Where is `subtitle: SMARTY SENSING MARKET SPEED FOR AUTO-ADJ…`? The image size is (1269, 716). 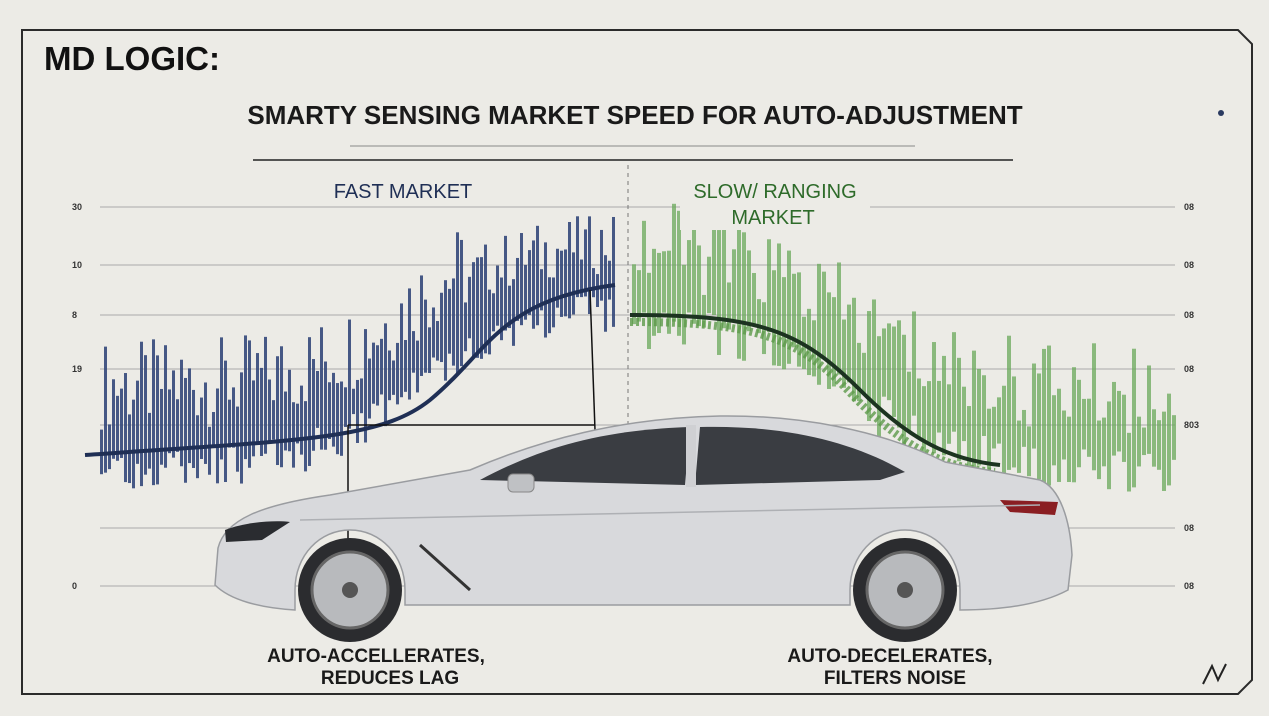 subtitle: SMARTY SENSING MARKET SPEED FOR AUTO-ADJ… is located at coordinates (634, 115).